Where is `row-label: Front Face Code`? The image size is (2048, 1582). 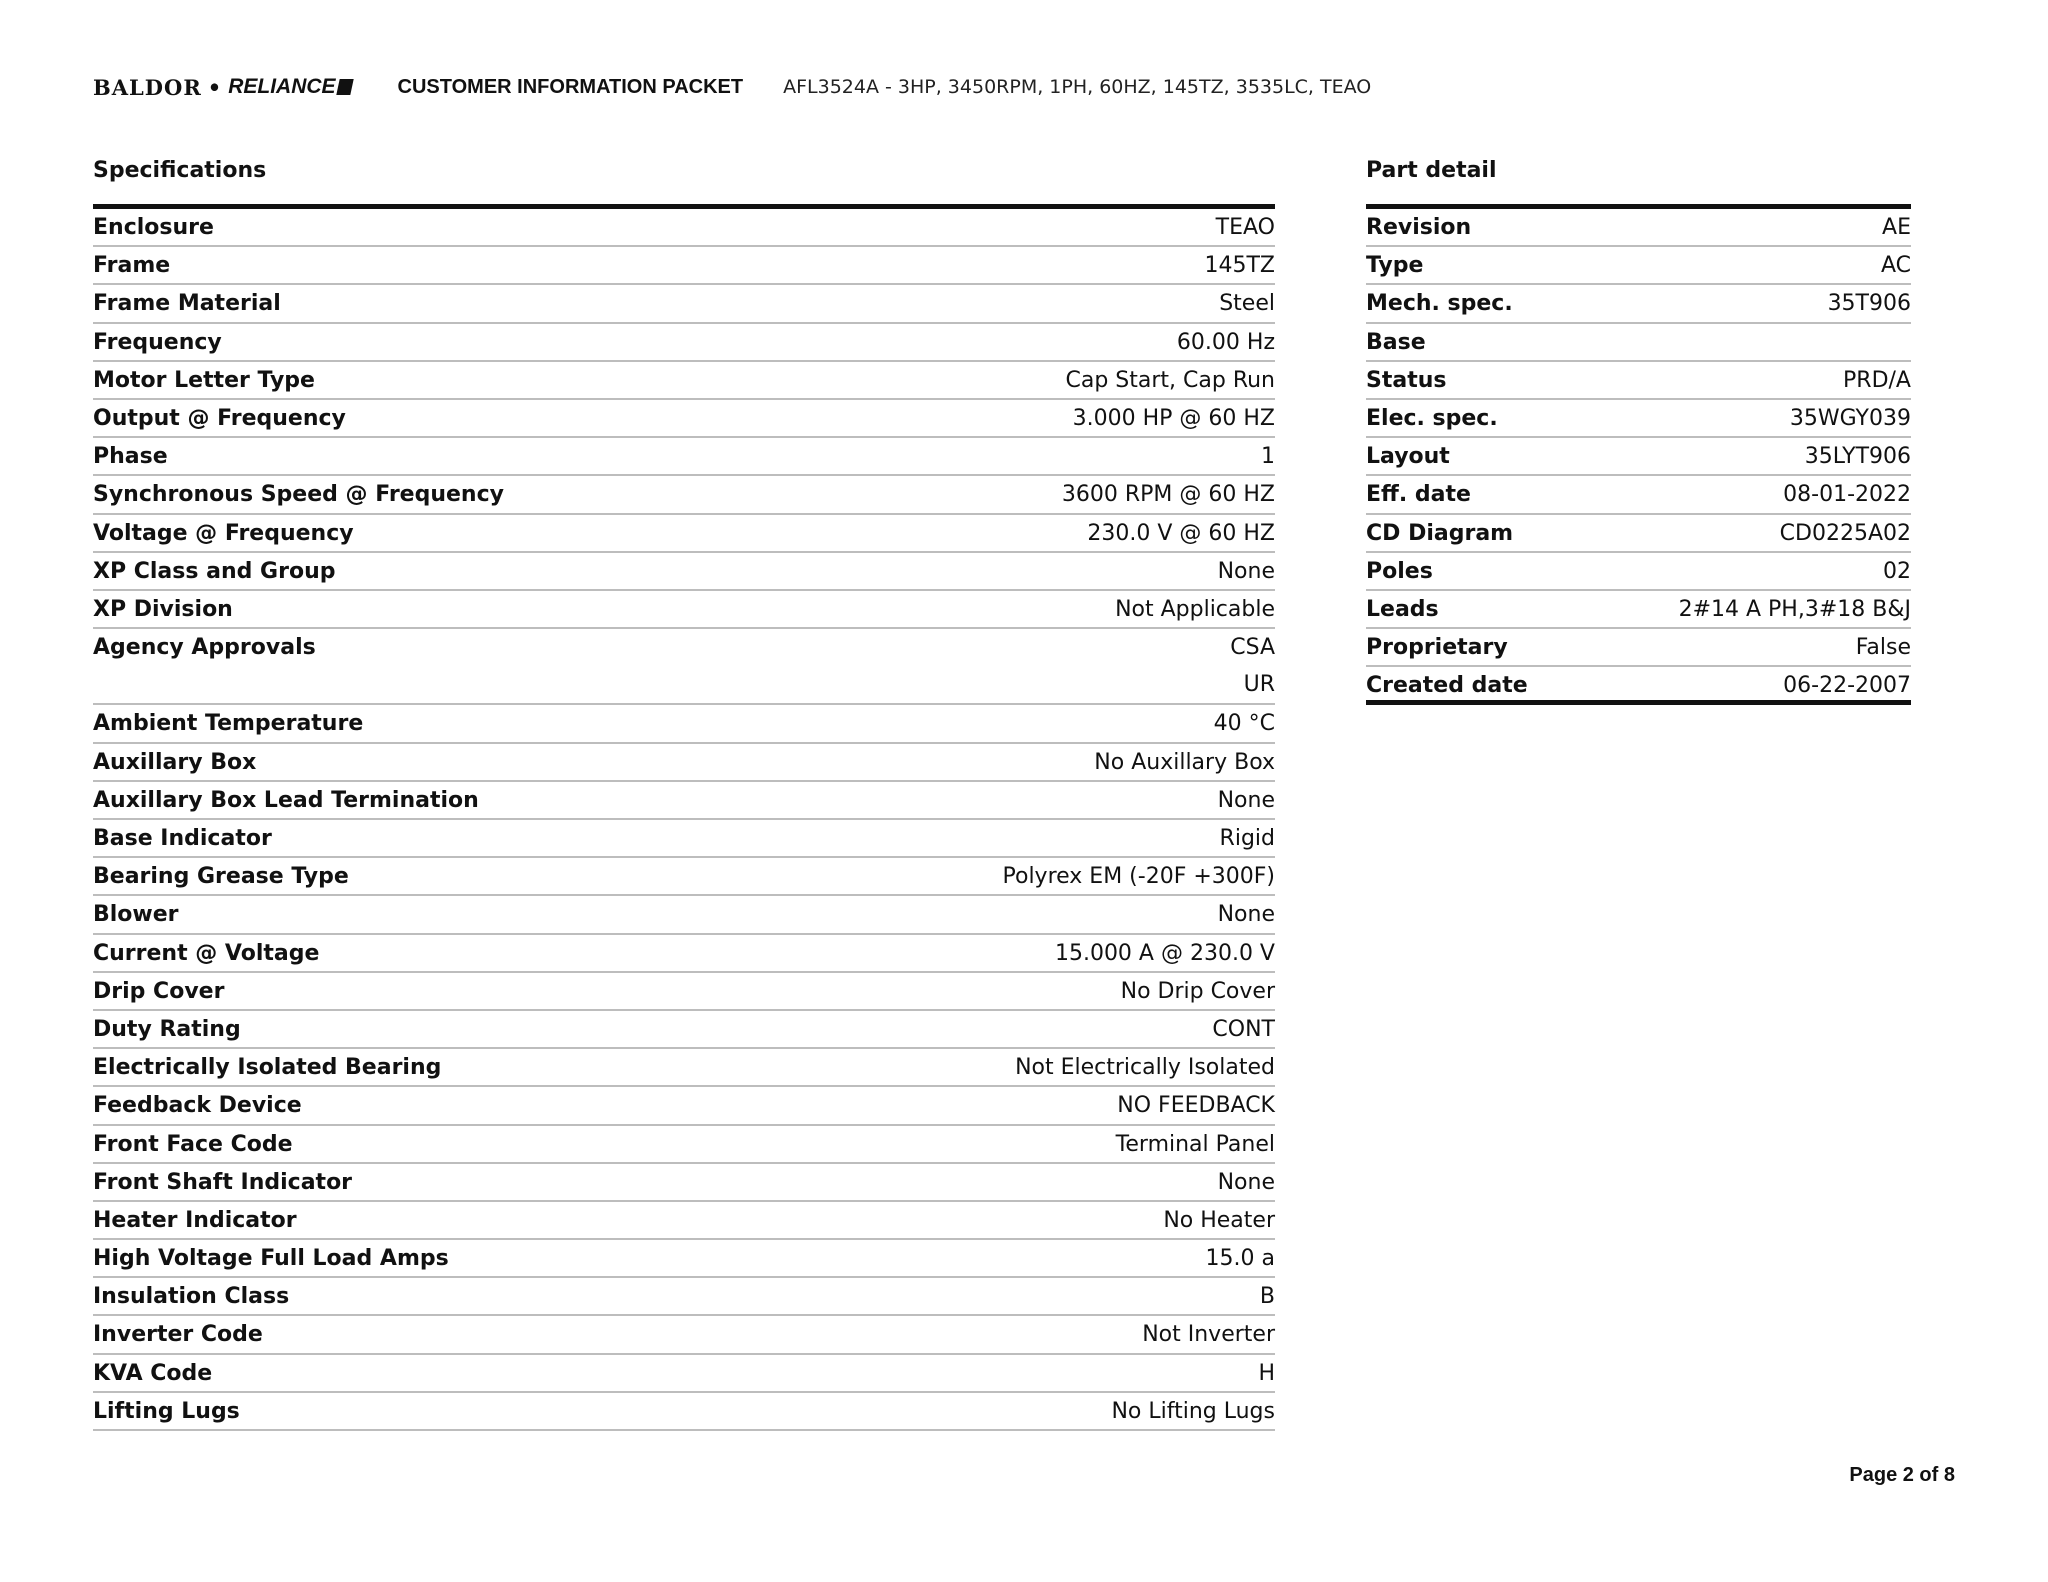
row-label: Front Face Code is located at coordinates (193, 1144).